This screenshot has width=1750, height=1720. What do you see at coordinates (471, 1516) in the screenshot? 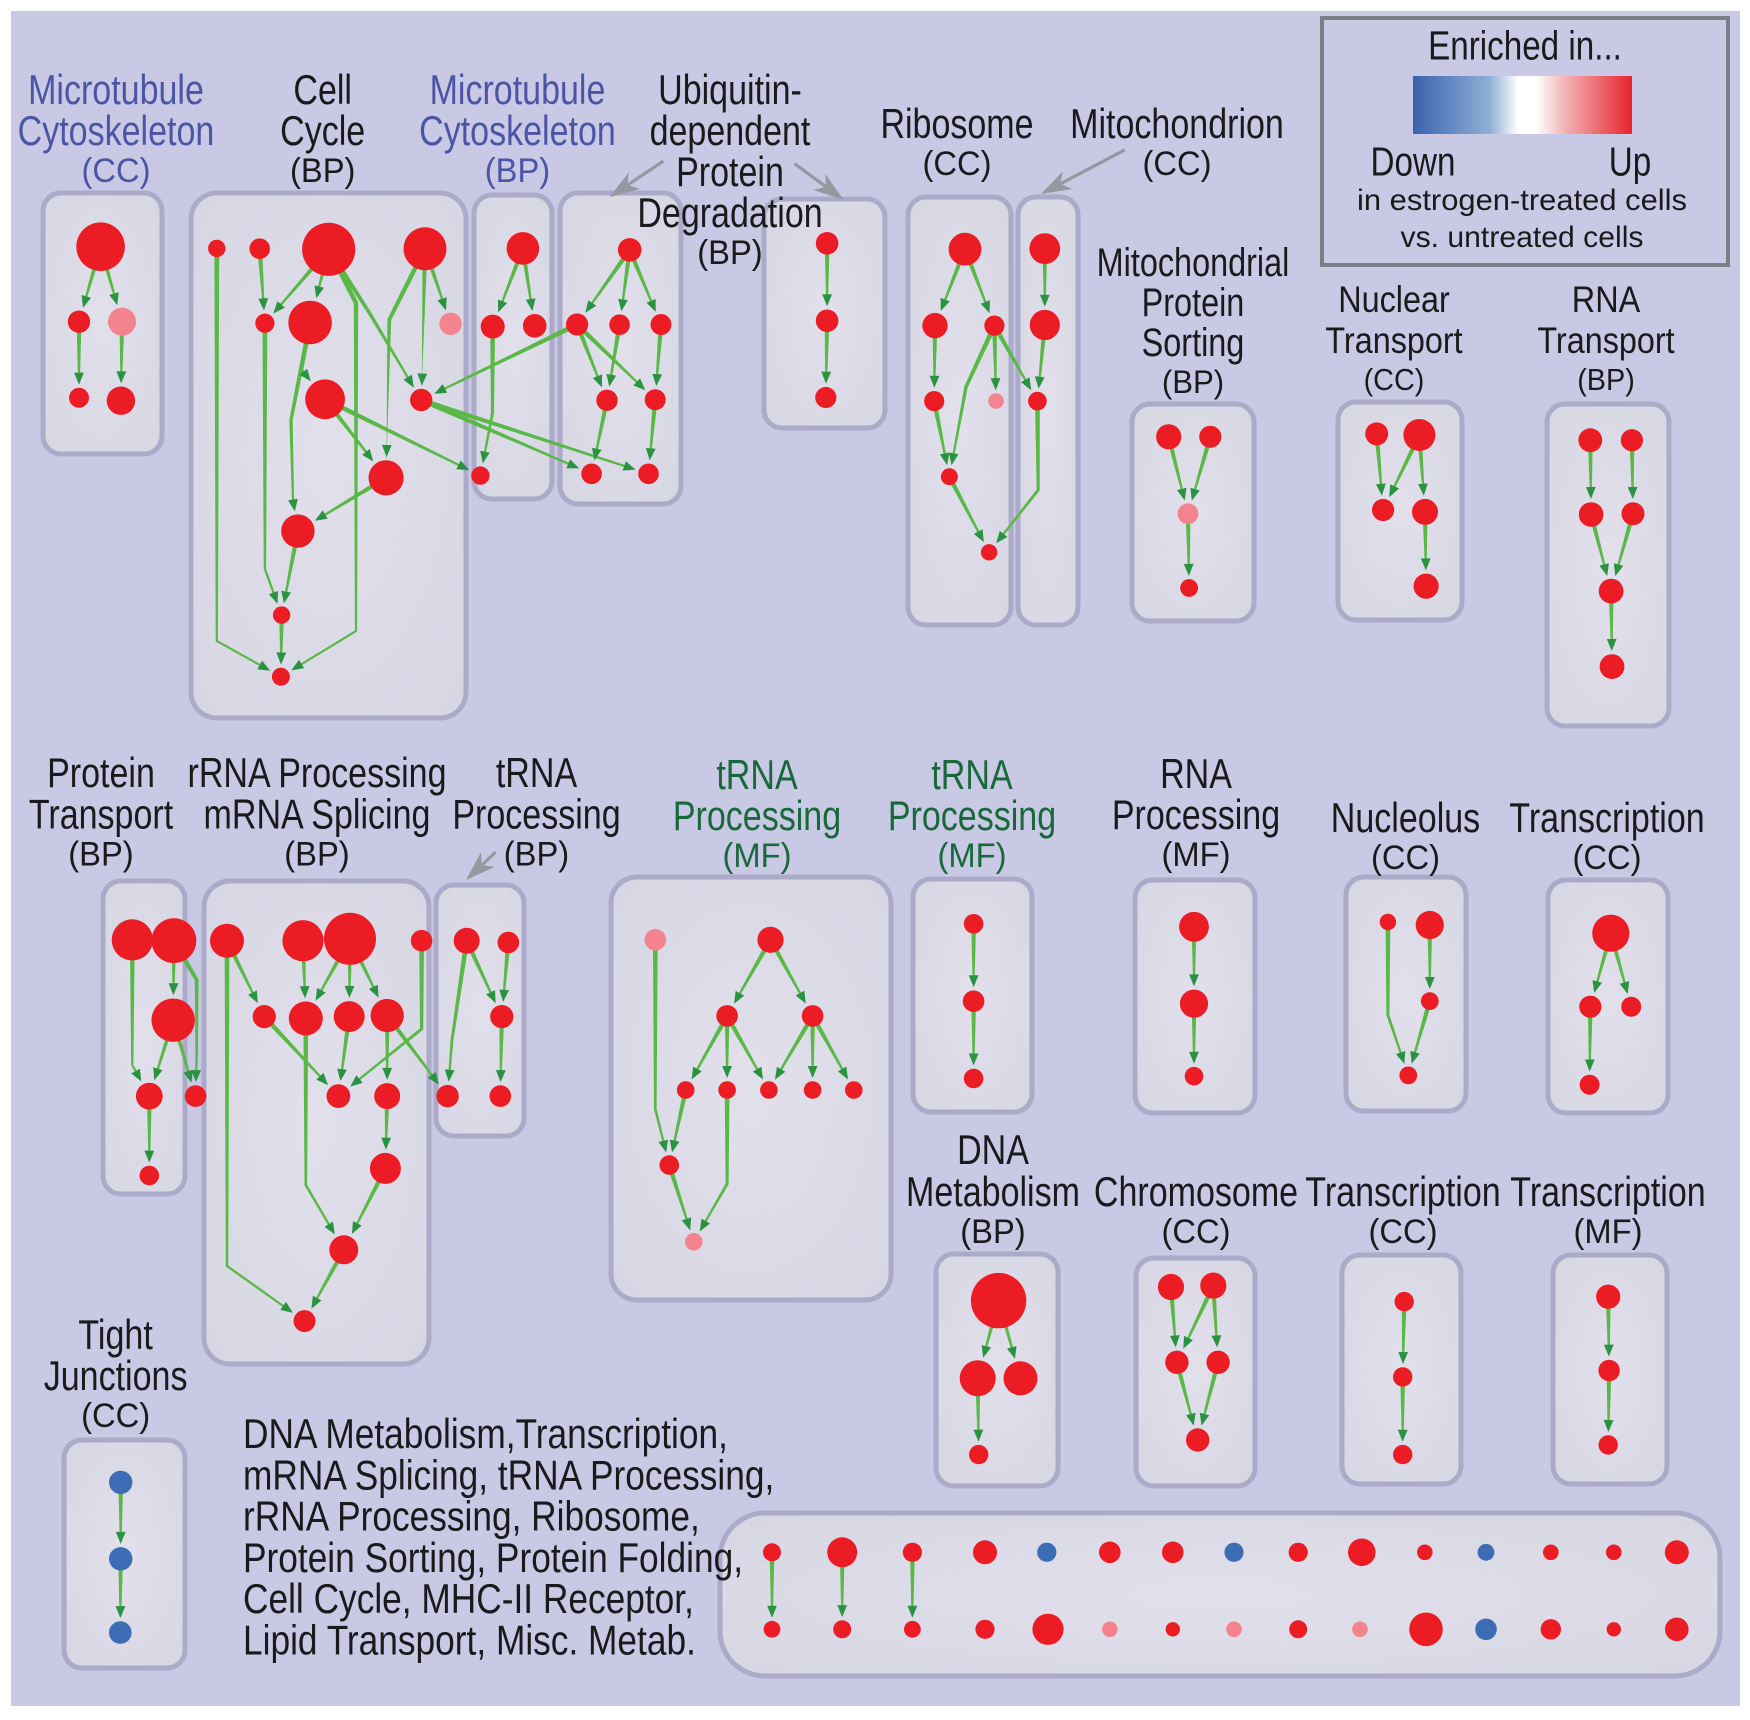
I see `svg-text: rRNA Processing, Ribosome,` at bounding box center [471, 1516].